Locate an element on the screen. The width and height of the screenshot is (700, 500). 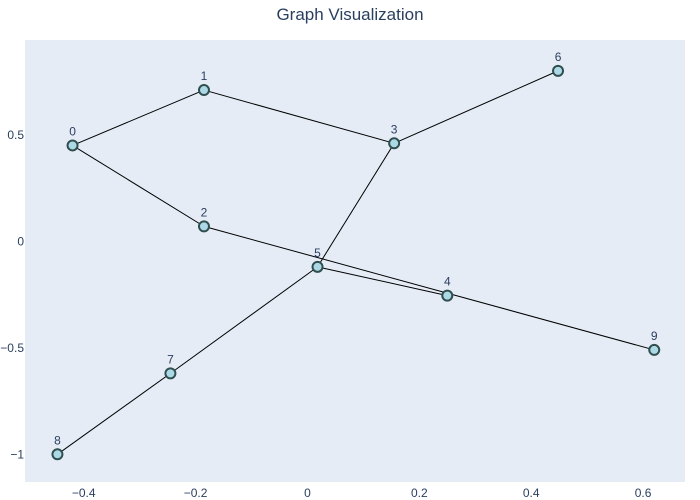
x-tick-label: 0.6 is located at coordinates (643, 493).